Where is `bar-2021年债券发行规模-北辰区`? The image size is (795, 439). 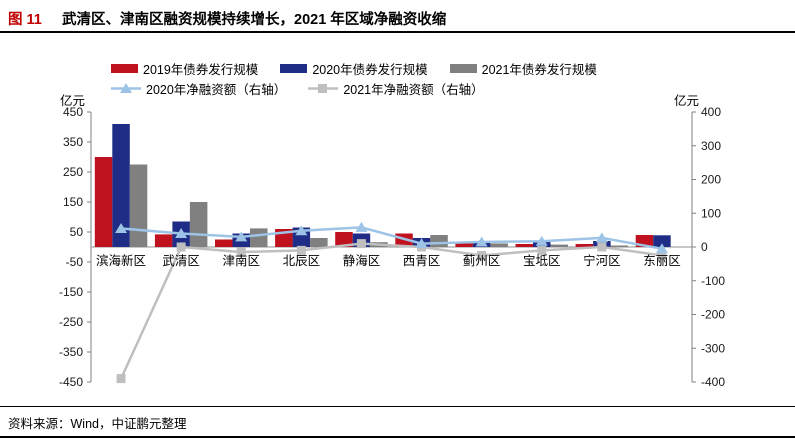 bar-2021年债券发行规模-北辰区 is located at coordinates (319, 242).